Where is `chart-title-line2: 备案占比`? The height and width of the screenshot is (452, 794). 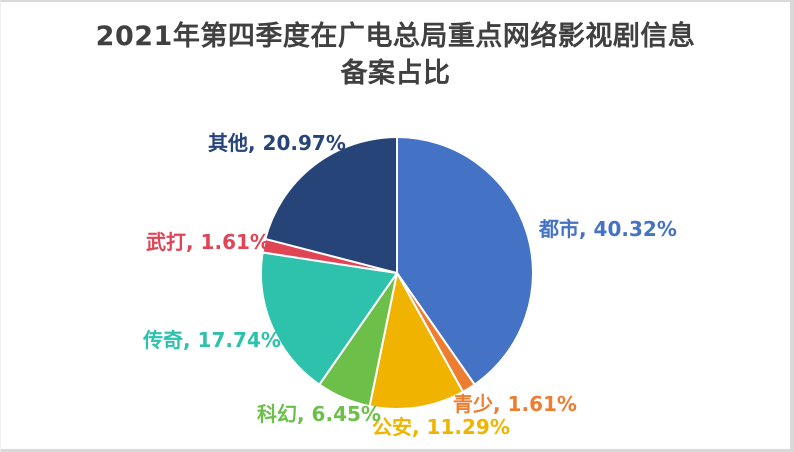 chart-title-line2: 备案占比 is located at coordinates (395, 73).